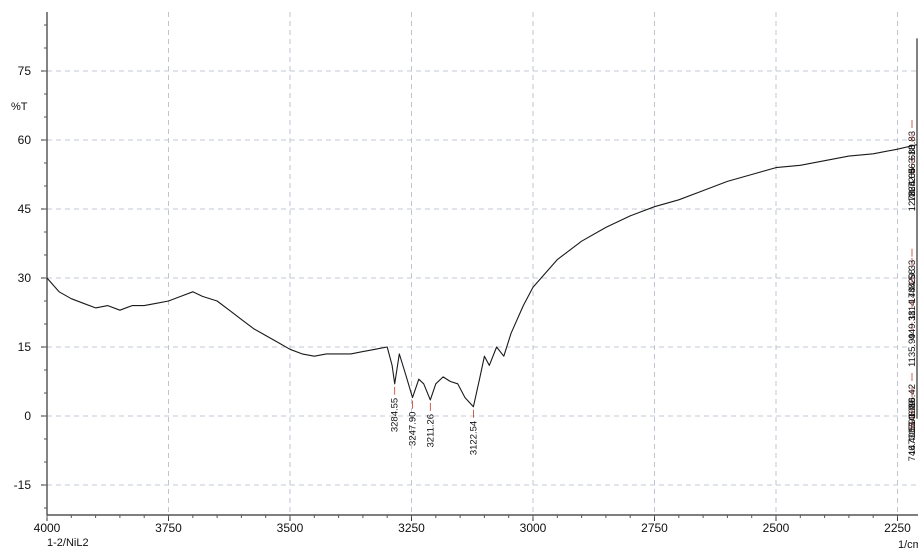  I want to click on peak-label: 864.05, so click(912, 182).